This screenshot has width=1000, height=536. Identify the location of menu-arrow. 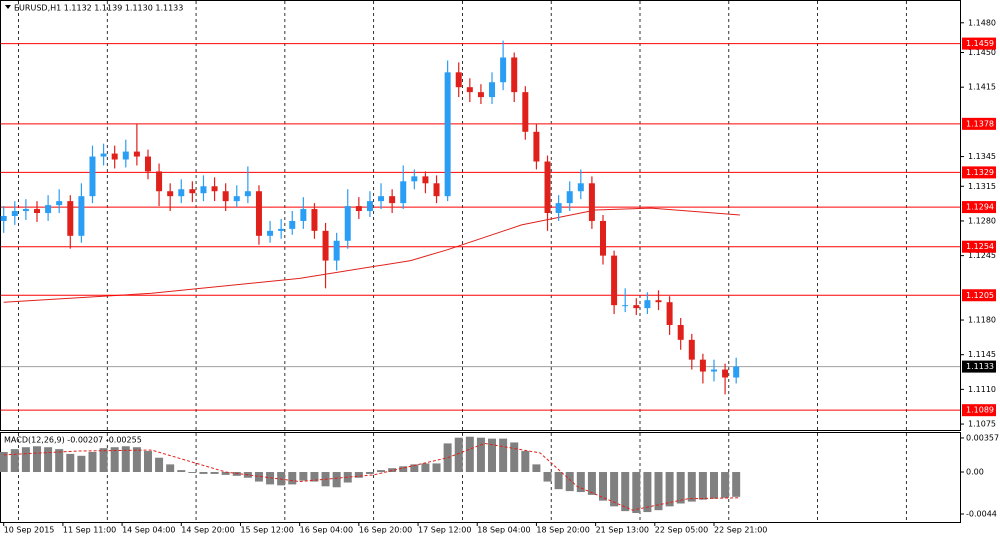
(8, 7).